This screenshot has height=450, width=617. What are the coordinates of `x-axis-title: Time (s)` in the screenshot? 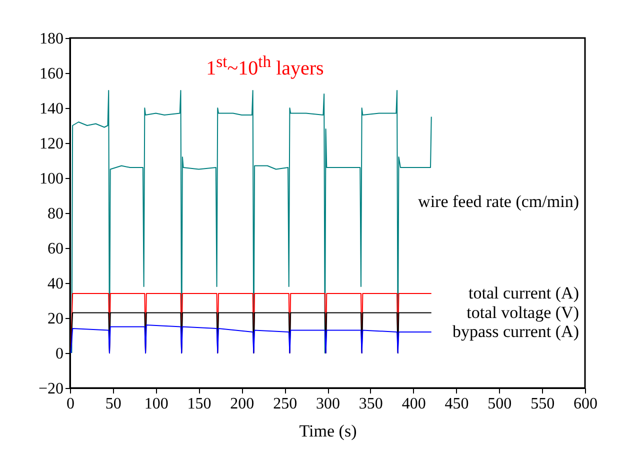 It's located at (328, 431).